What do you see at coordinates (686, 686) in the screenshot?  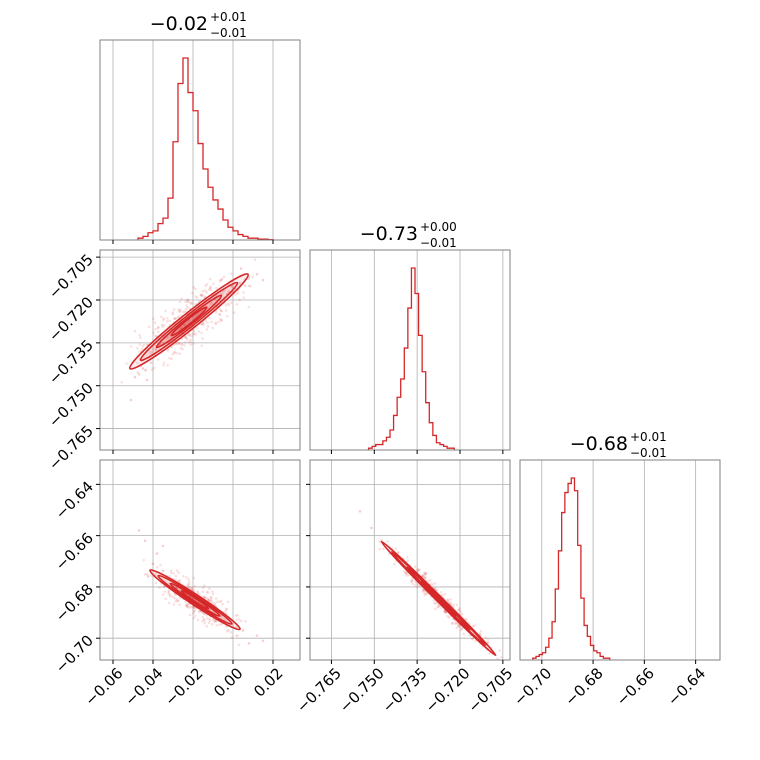 I see `x-tick-label: −0.64` at bounding box center [686, 686].